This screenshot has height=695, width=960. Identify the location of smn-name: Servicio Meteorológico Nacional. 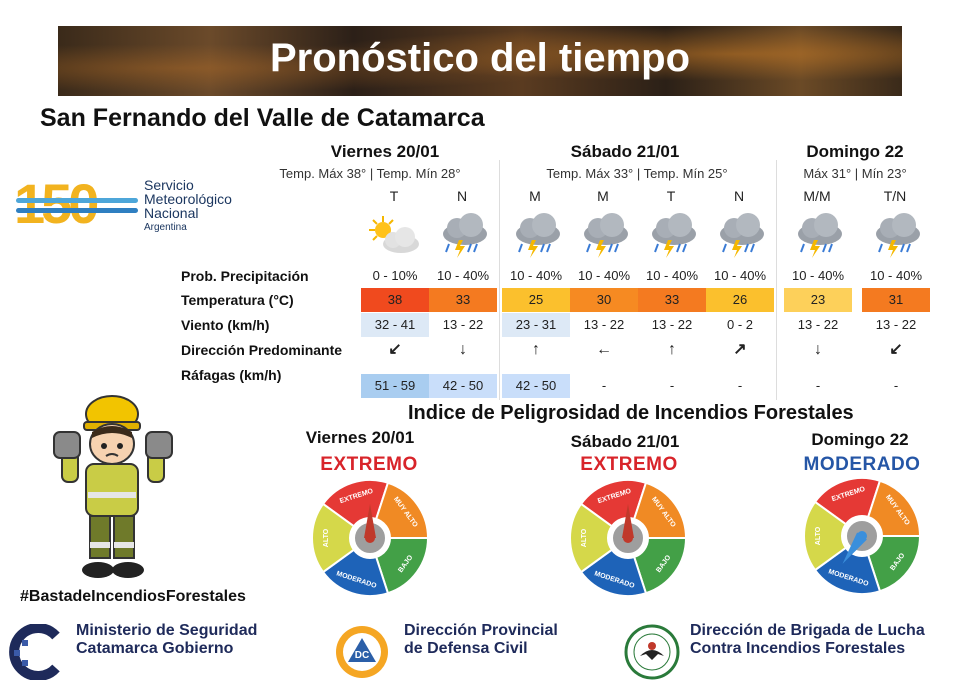
(188, 199).